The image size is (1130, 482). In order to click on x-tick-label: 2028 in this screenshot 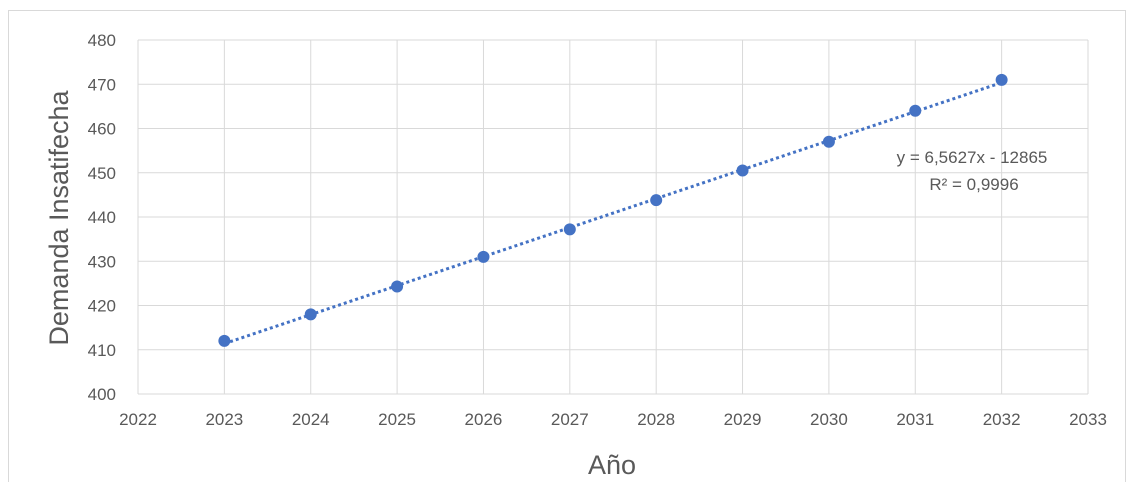, I will do `click(656, 419)`.